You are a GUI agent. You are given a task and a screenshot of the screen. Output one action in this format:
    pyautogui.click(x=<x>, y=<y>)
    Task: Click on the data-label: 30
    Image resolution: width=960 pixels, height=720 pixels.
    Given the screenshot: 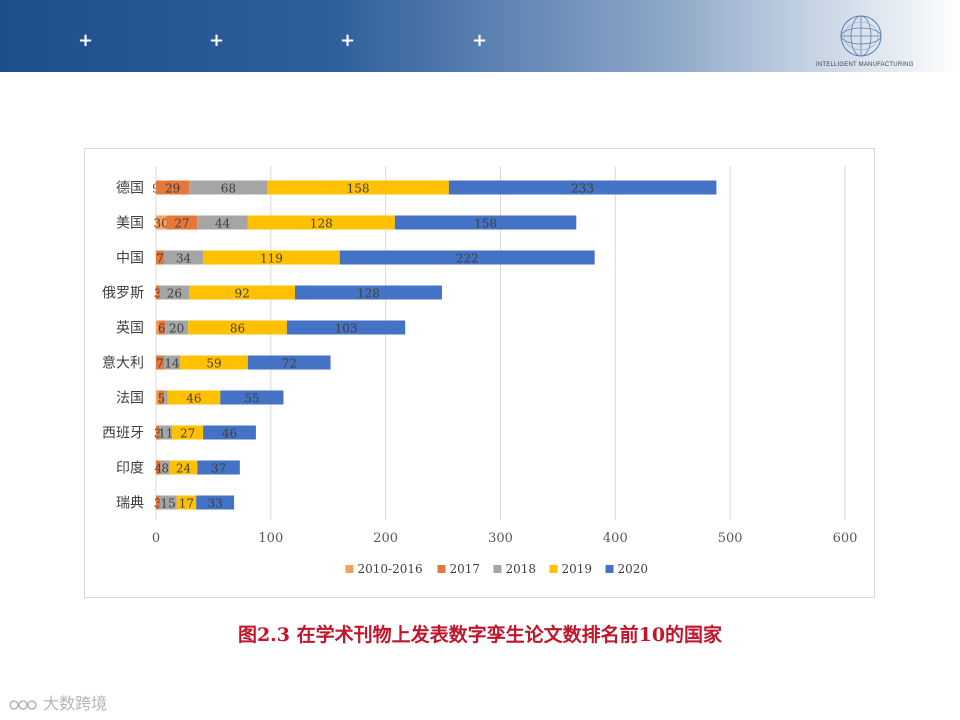 What is the action you would take?
    pyautogui.click(x=161, y=224)
    